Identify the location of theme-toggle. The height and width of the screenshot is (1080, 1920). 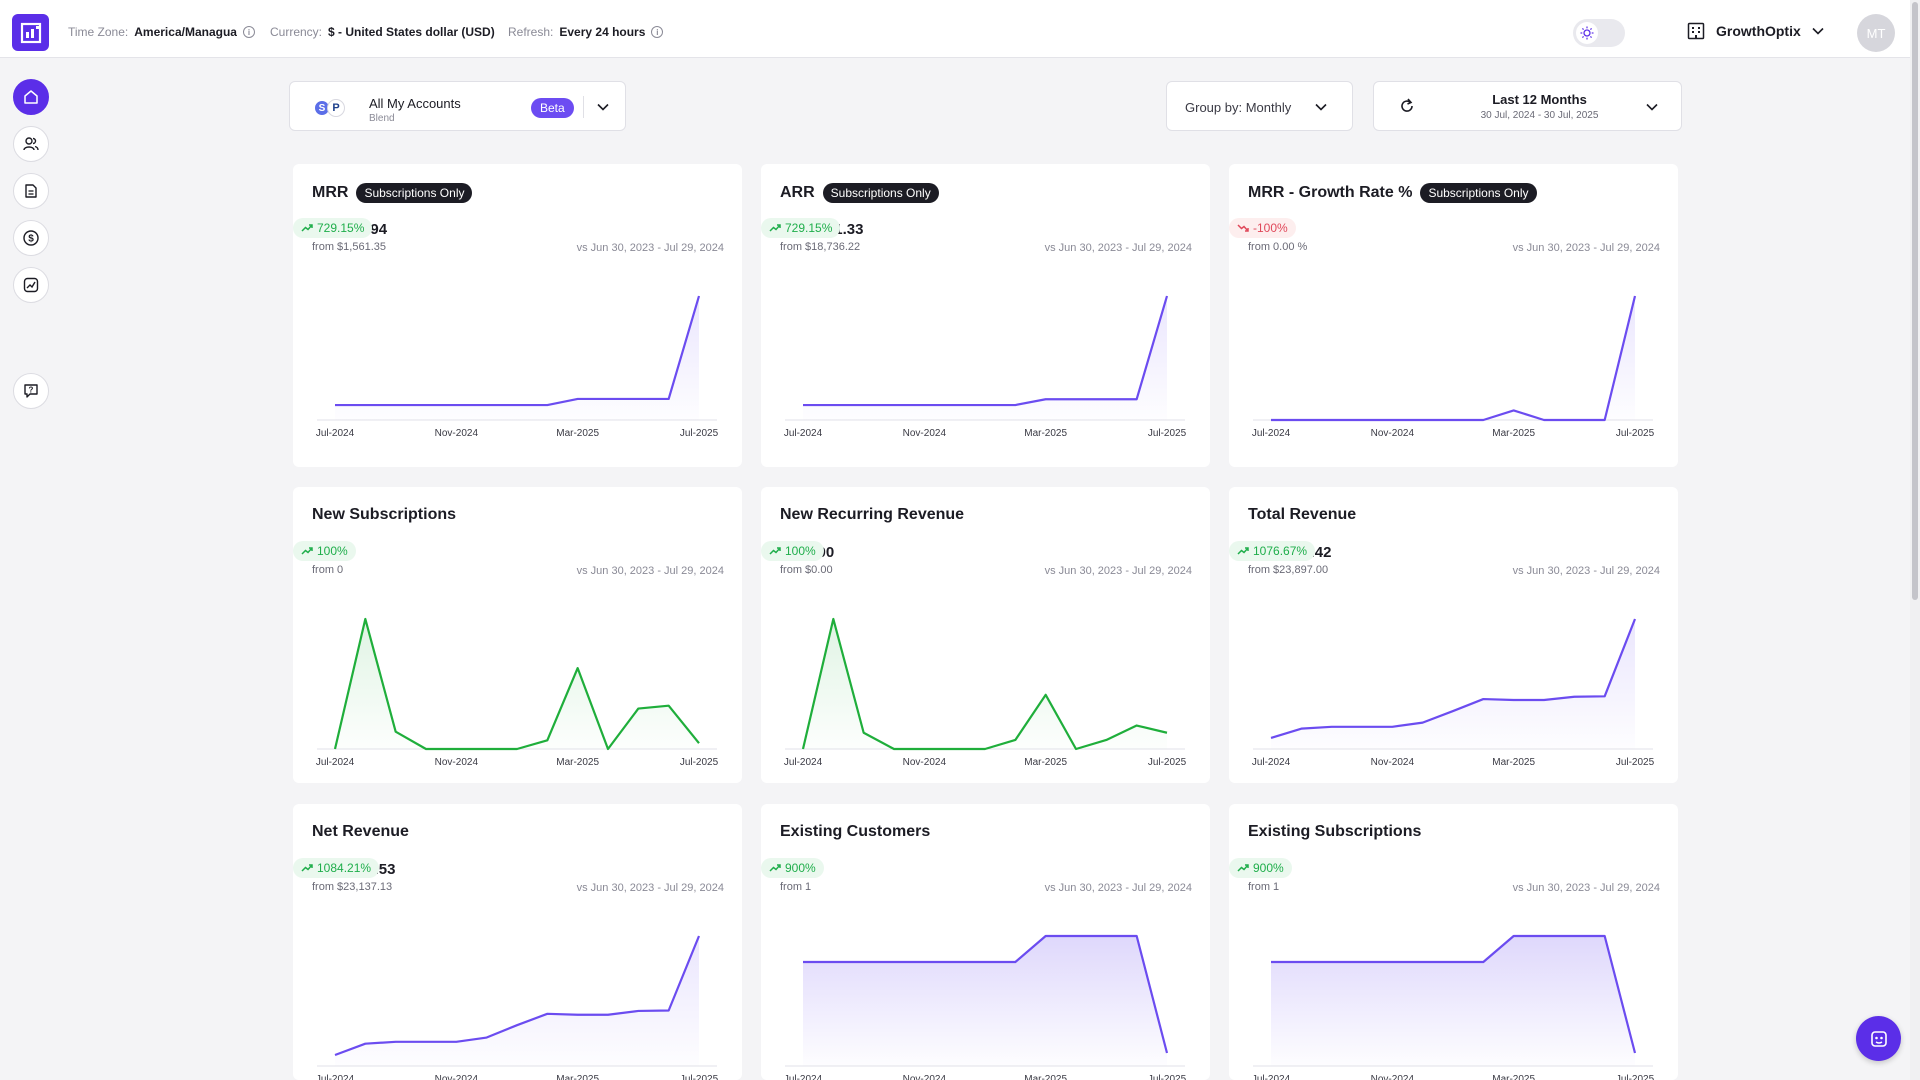
(1599, 33).